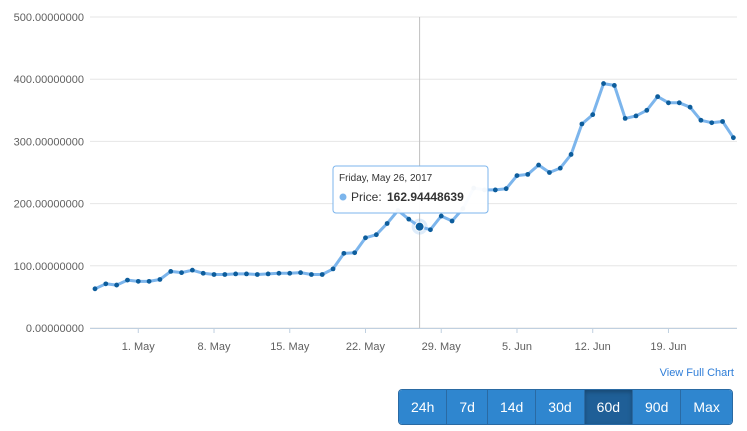  Describe the element at coordinates (290, 347) in the screenshot. I see `x-tick-label: 15. May` at that location.